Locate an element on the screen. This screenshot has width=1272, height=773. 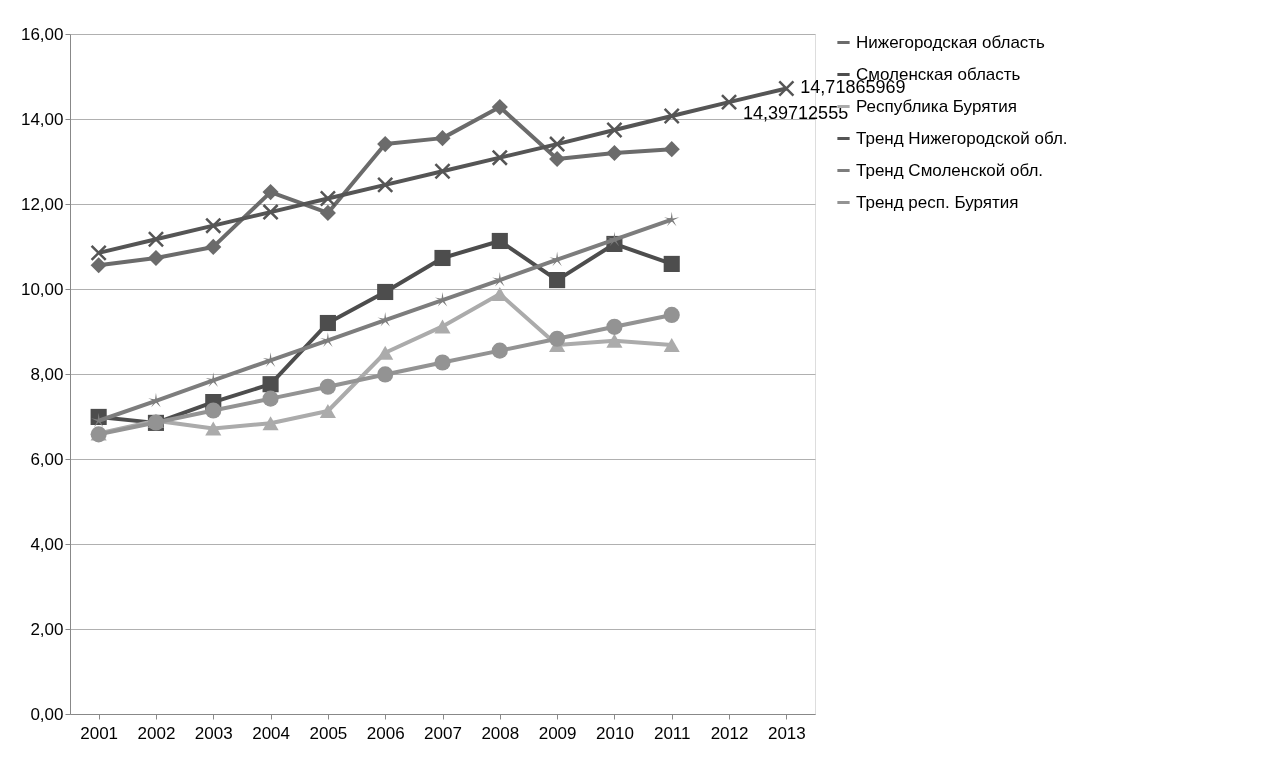
legend-label: Тренд Нижегородской обл. is located at coordinates (962, 138).